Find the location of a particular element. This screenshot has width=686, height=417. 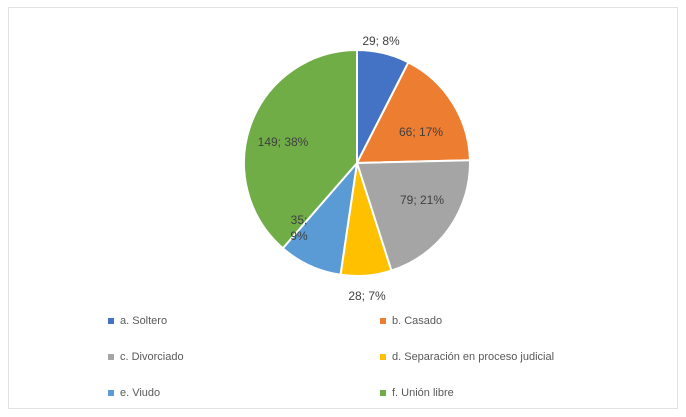

slice-label-2: 66; 17% is located at coordinates (421, 132).